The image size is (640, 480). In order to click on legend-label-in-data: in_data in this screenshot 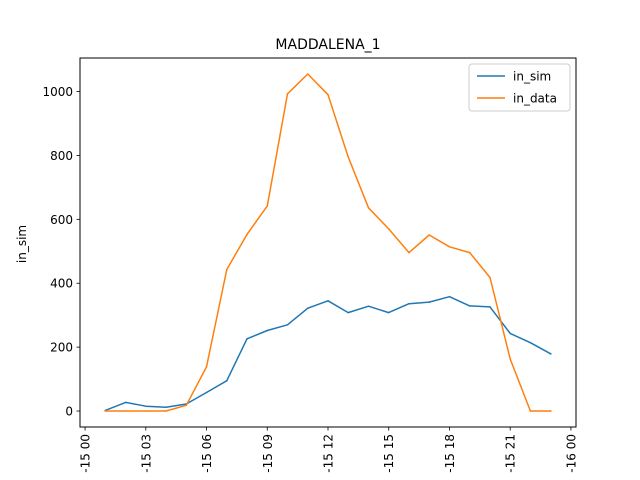, I will do `click(535, 99)`.